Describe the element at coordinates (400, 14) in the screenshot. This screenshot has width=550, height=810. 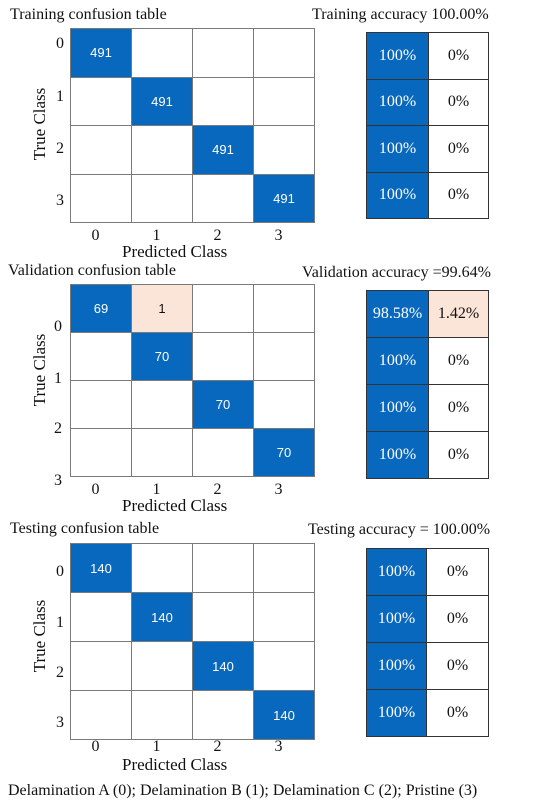
I see `accuracy-title: Training accuracy 100.00%` at that location.